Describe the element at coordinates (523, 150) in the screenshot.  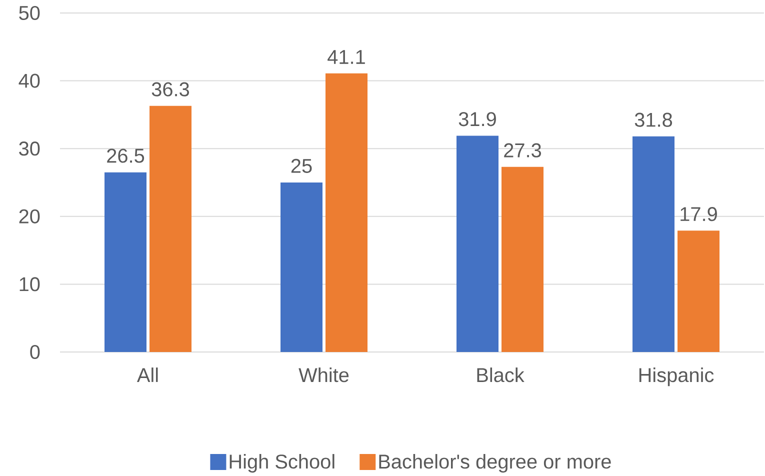
I see `data-label: 27.3` at that location.